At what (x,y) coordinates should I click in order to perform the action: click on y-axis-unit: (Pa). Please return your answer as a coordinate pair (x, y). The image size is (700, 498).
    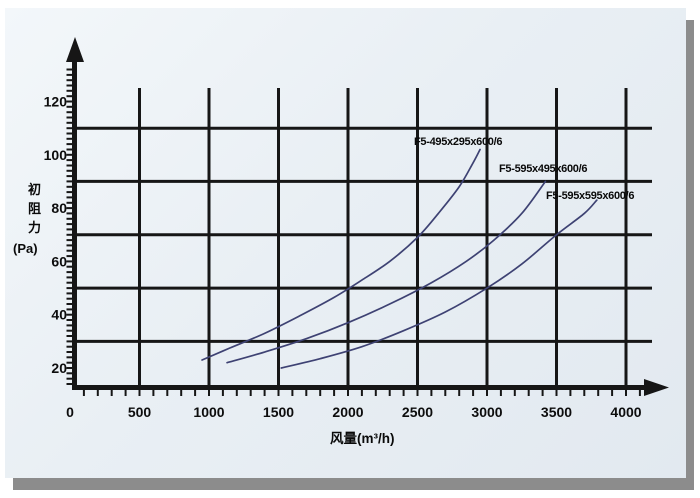
    Looking at the image, I should click on (25, 248).